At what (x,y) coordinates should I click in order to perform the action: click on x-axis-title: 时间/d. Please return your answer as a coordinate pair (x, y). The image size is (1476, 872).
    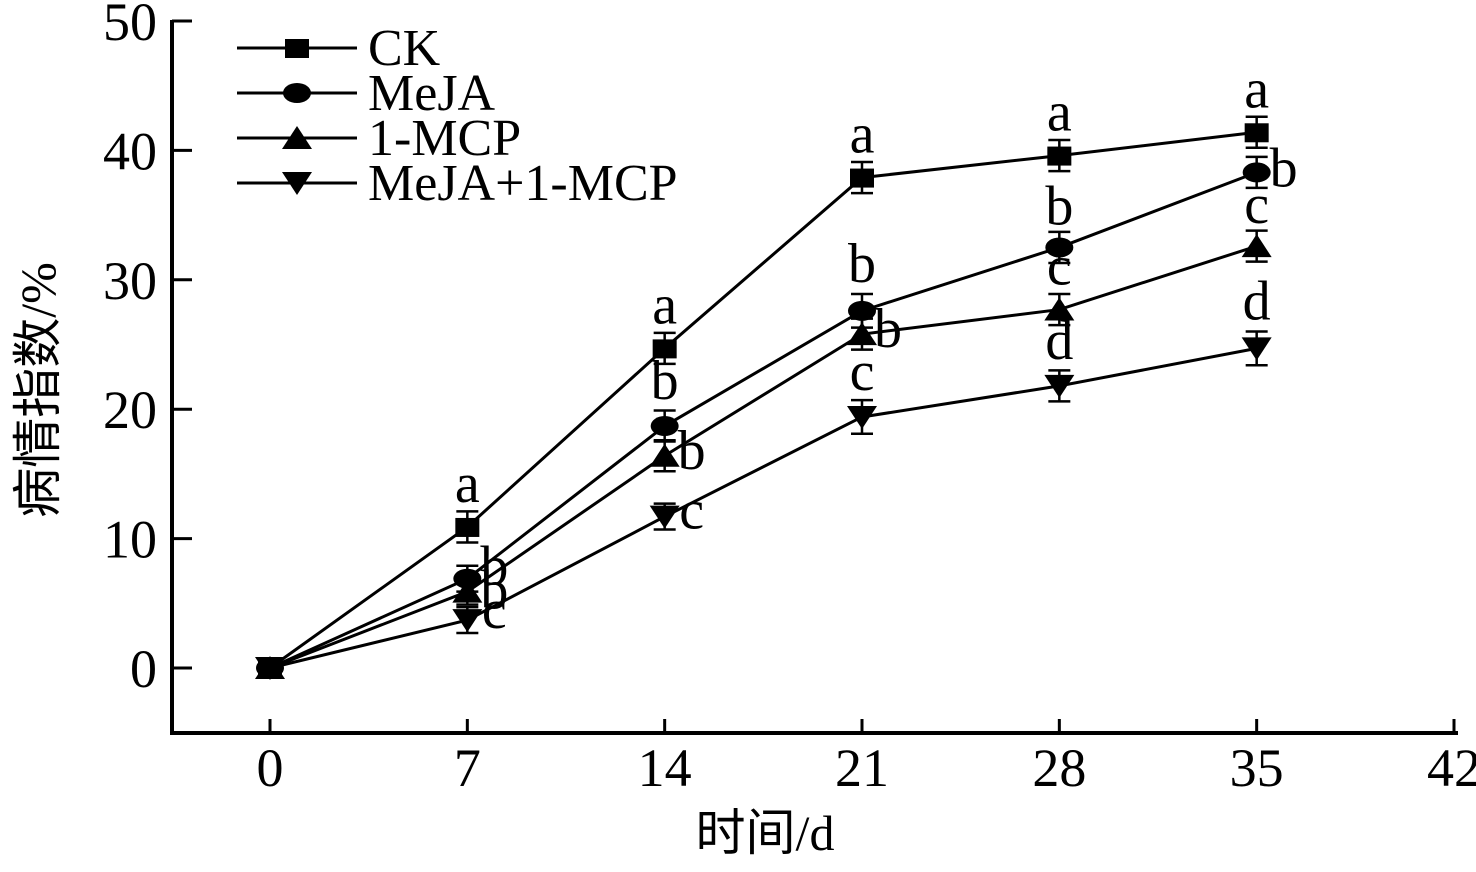
    Looking at the image, I should click on (765, 833).